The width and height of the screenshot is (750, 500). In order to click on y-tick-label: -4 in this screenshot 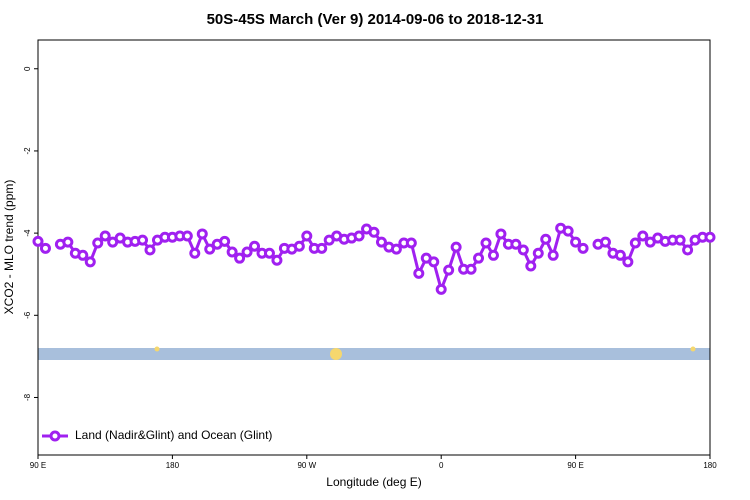, I will do `click(27, 233)`.